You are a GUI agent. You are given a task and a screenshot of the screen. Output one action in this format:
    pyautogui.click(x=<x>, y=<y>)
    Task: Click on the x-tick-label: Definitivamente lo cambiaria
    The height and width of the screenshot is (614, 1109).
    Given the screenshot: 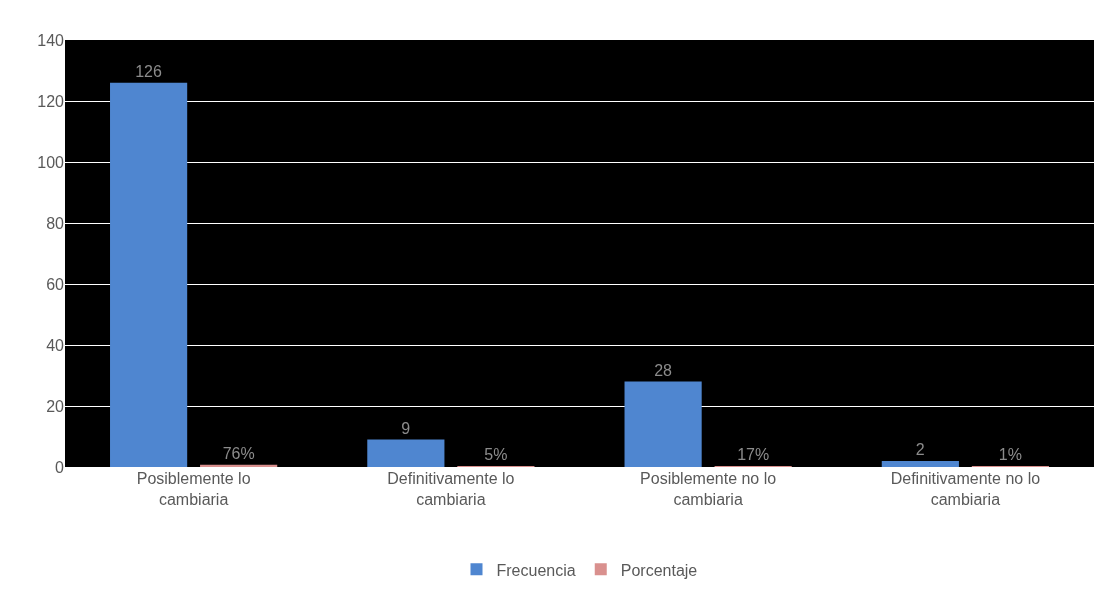 What is the action you would take?
    pyautogui.click(x=451, y=489)
    